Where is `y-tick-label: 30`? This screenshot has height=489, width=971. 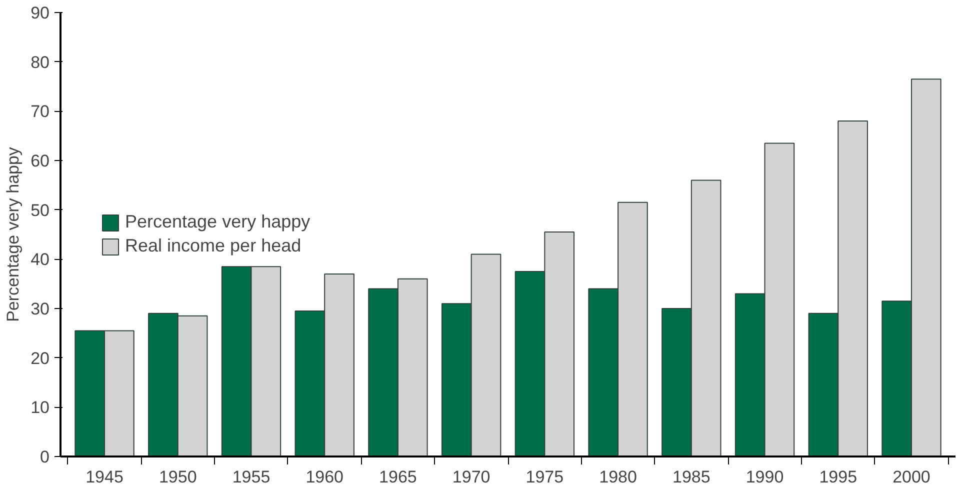 y-tick-label: 30 is located at coordinates (40, 309).